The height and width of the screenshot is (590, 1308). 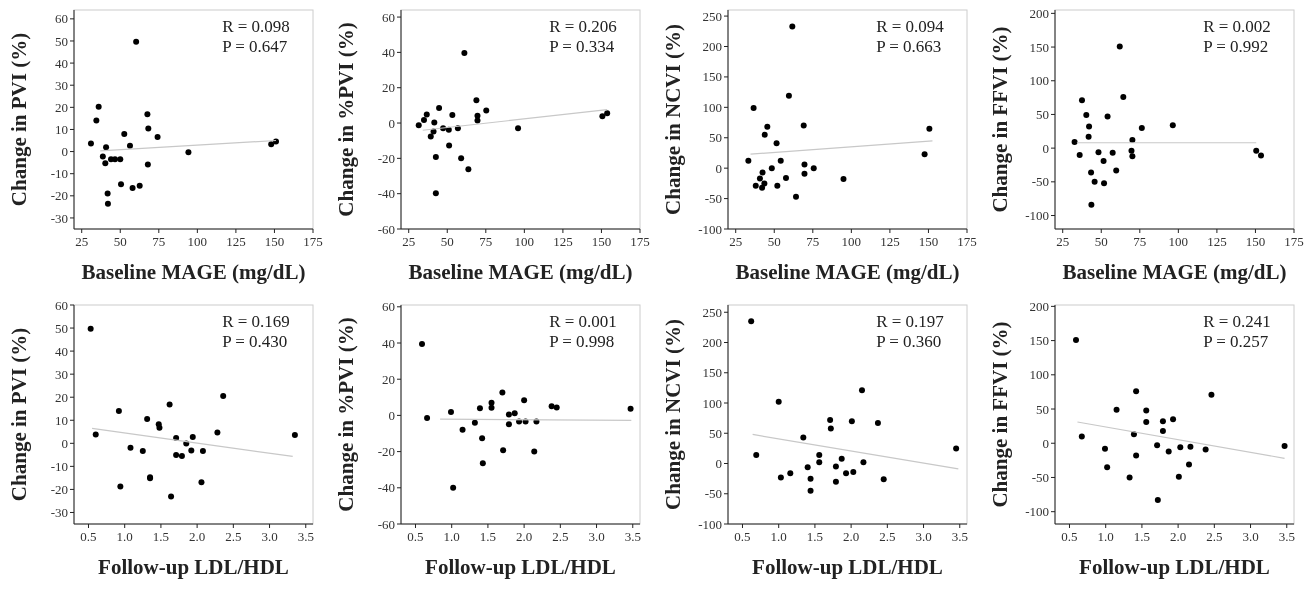 I want to click on x-tick-label: 3.0, so click(x=923, y=536).